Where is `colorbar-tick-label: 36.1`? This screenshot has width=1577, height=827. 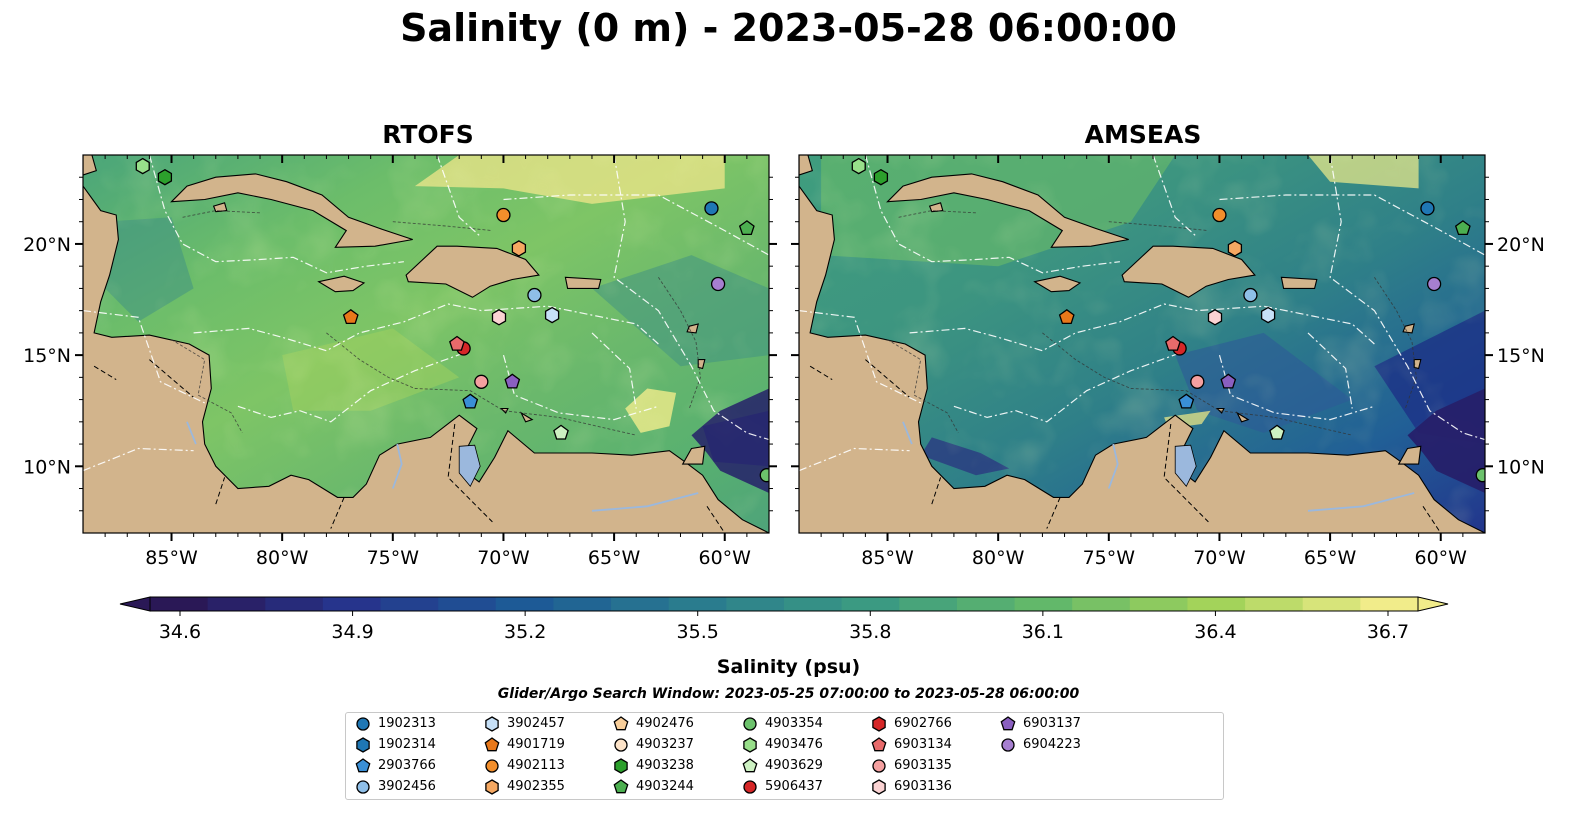 colorbar-tick-label: 36.1 is located at coordinates (1043, 632).